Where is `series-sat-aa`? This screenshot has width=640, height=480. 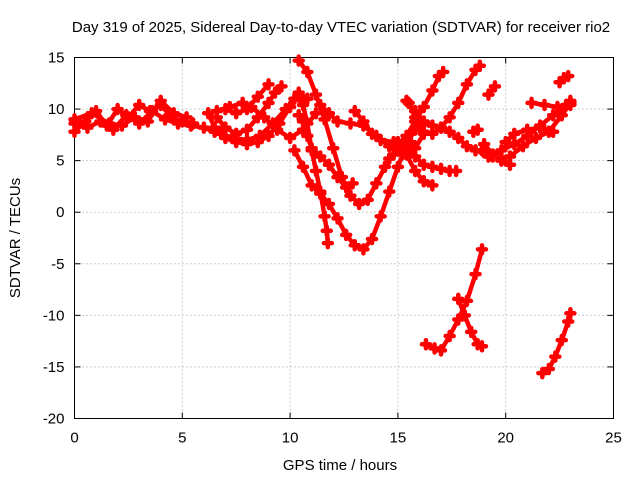
series-sat-aa is located at coordinates (454, 300).